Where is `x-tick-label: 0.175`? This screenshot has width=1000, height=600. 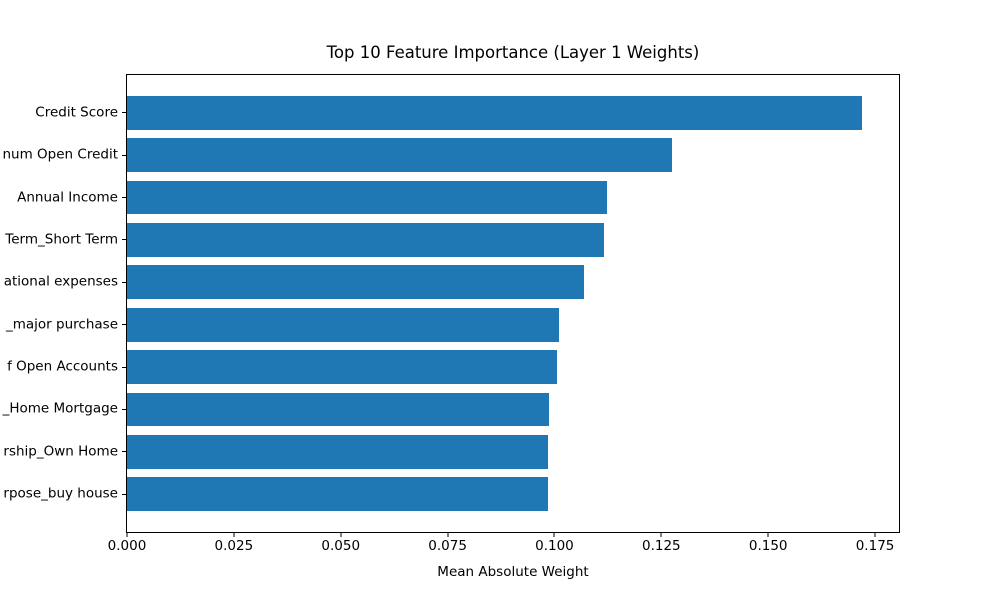 x-tick-label: 0.175 is located at coordinates (875, 546).